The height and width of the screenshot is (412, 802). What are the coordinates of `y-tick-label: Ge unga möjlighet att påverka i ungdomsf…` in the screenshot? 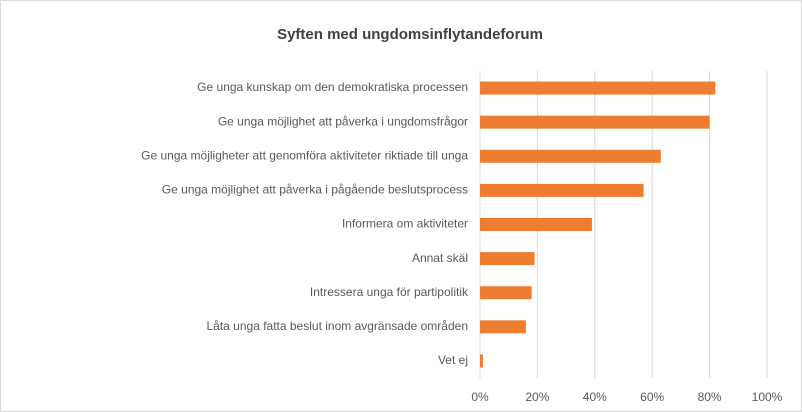 It's located at (343, 121).